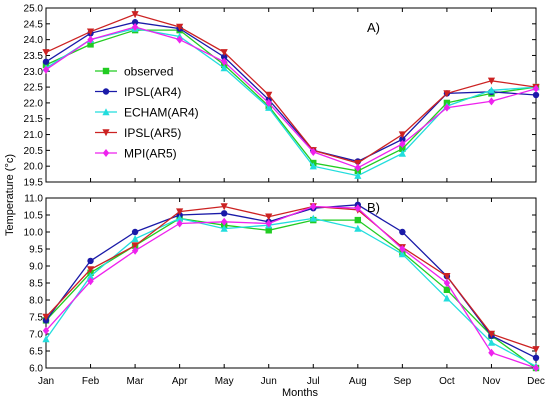 This screenshot has width=550, height=401. I want to click on y-tick-label: 6.0, so click(36, 369).